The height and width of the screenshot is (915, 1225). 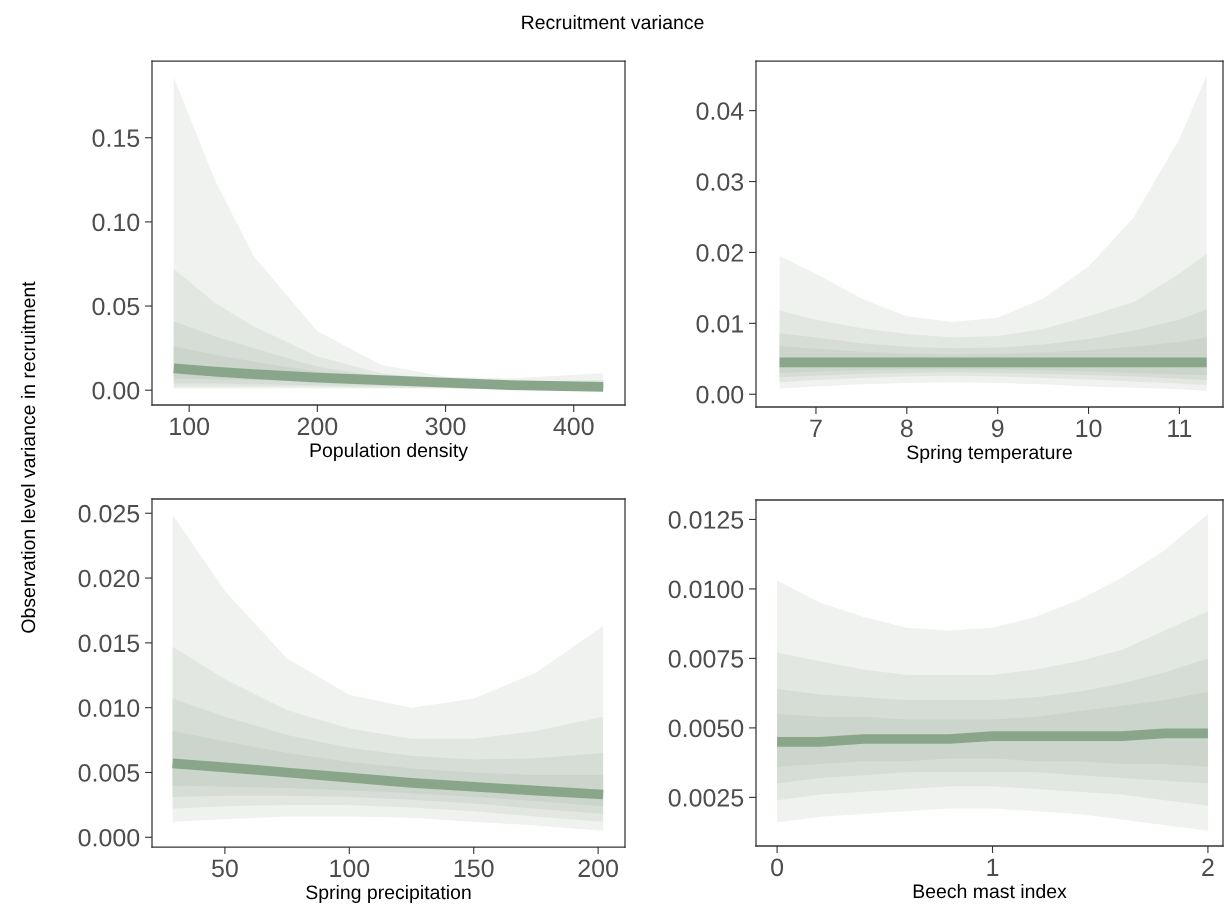 I want to click on y-tick-label: 0.010, so click(x=109, y=708).